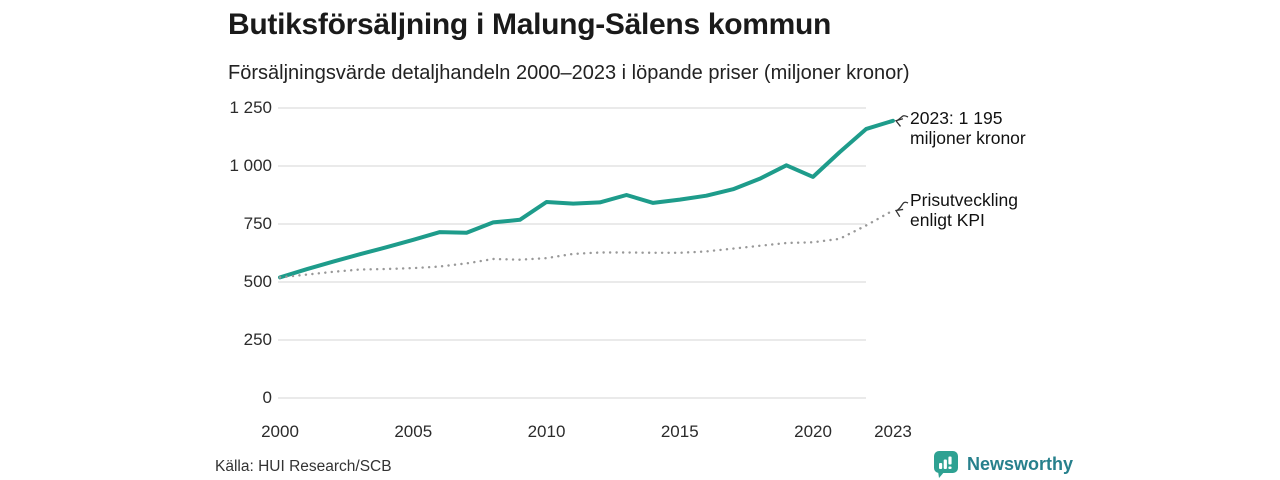 This screenshot has height=480, width=1280. Describe the element at coordinates (267, 397) in the screenshot. I see `y-tick-label: 0` at that location.